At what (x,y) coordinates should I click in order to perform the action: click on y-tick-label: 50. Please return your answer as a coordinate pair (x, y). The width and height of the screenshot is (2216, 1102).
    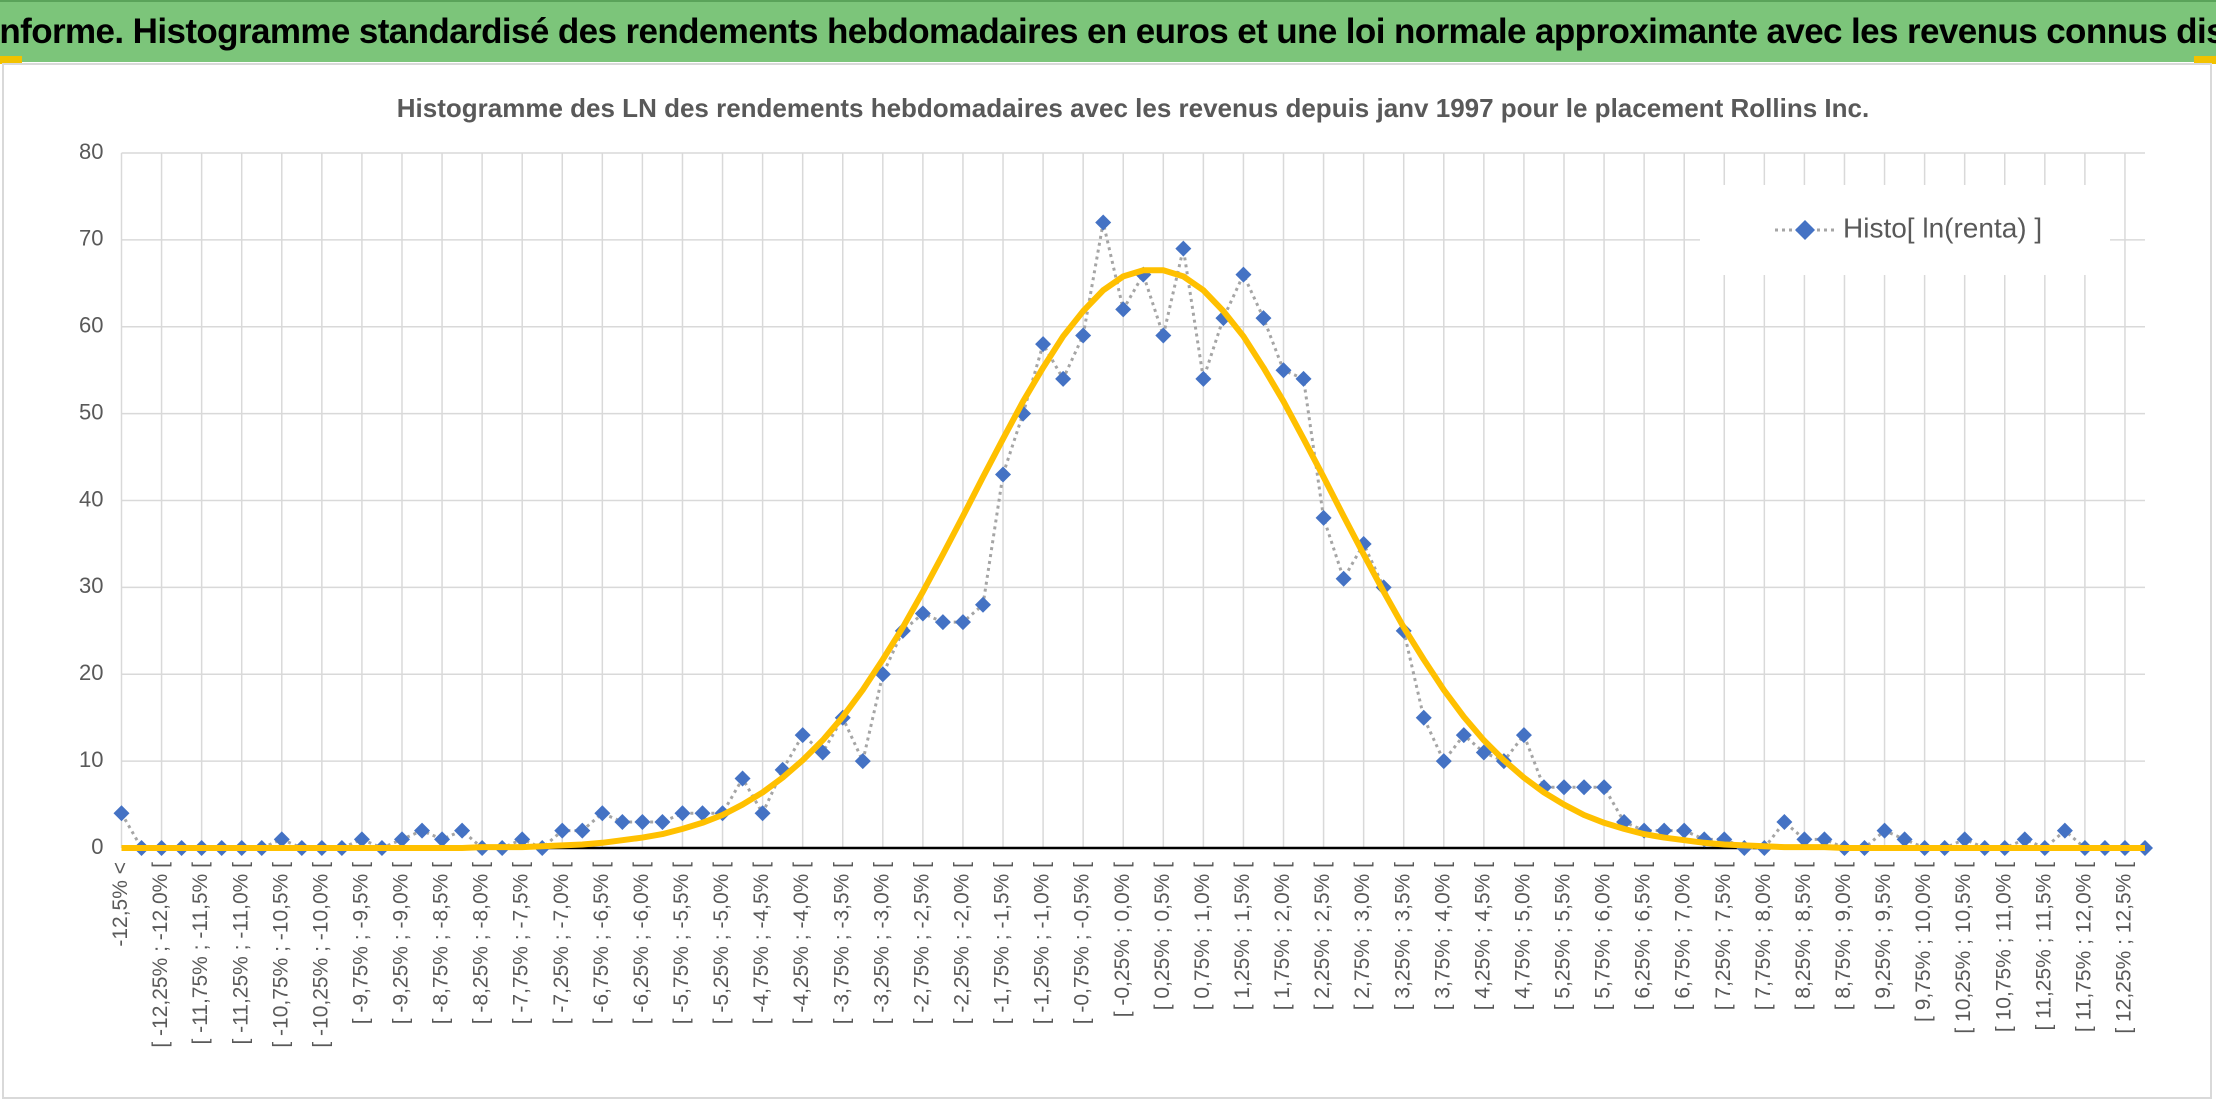
    Looking at the image, I should click on (91, 411).